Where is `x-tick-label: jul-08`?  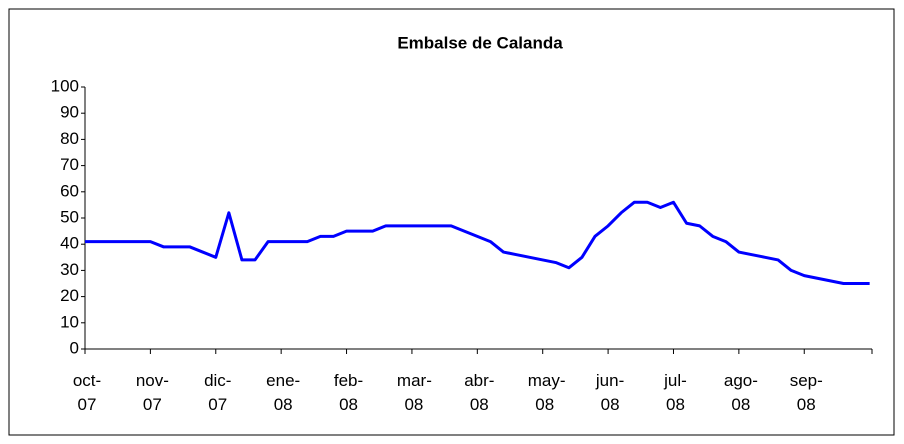
x-tick-label: jul-08 is located at coordinates (675, 392).